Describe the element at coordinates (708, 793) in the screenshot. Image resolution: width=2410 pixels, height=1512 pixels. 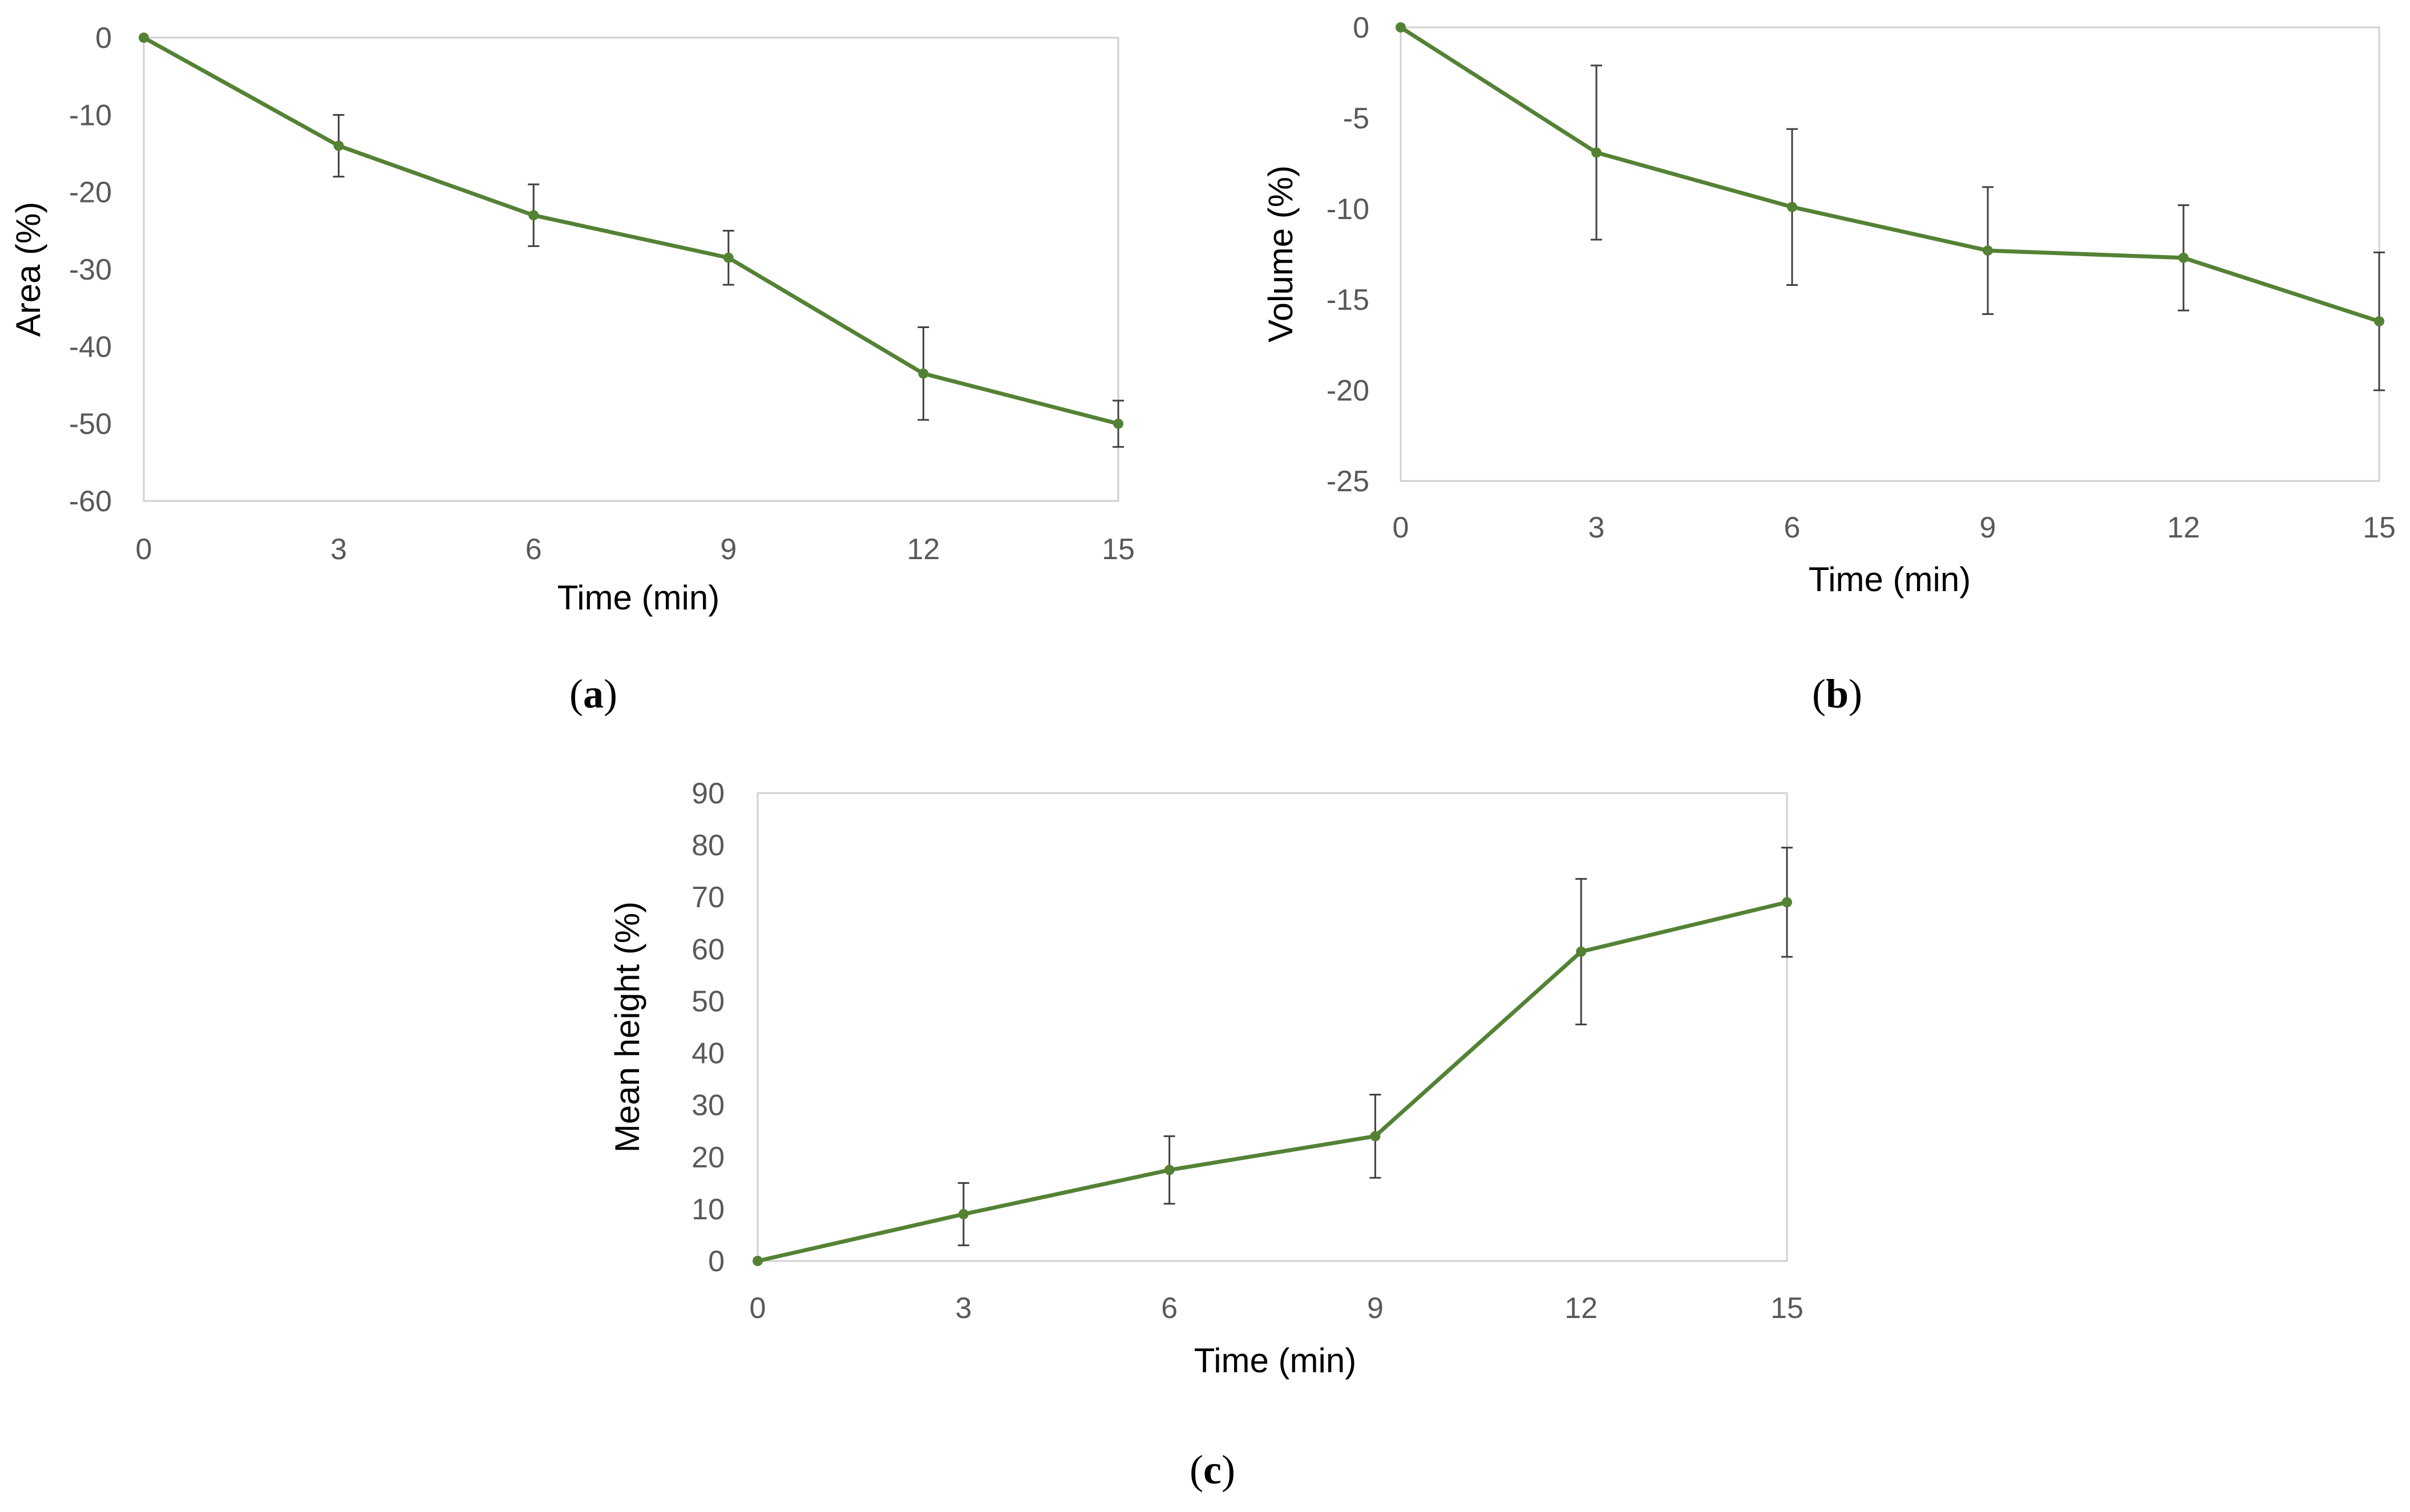
I see `y-tick-label: 90` at that location.